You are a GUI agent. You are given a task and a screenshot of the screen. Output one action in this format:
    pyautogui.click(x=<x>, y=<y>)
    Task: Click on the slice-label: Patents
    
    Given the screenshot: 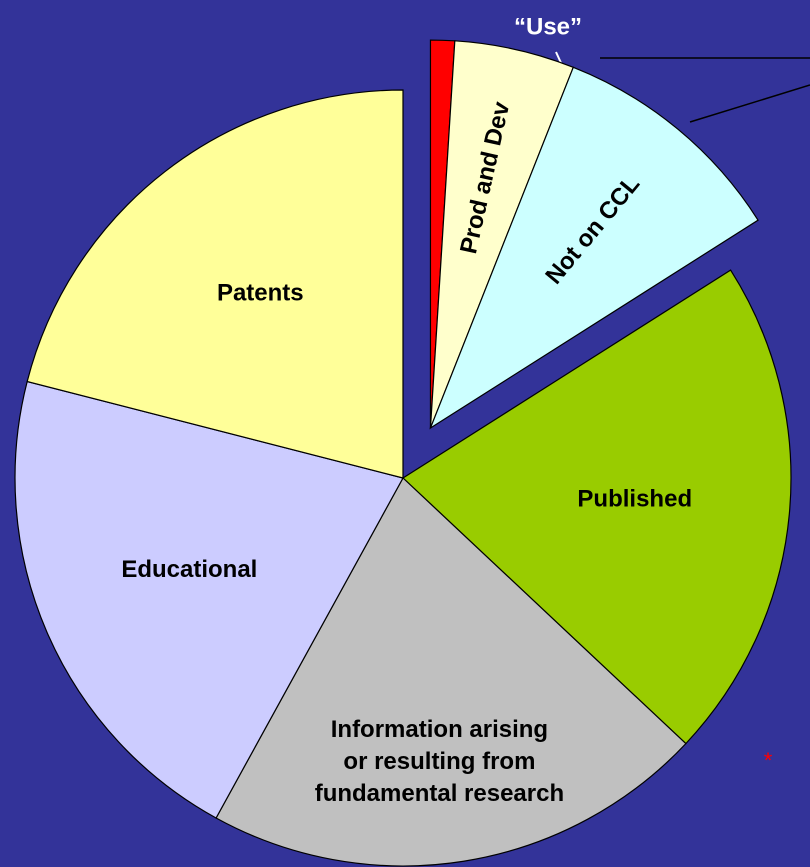 What is the action you would take?
    pyautogui.click(x=260, y=292)
    